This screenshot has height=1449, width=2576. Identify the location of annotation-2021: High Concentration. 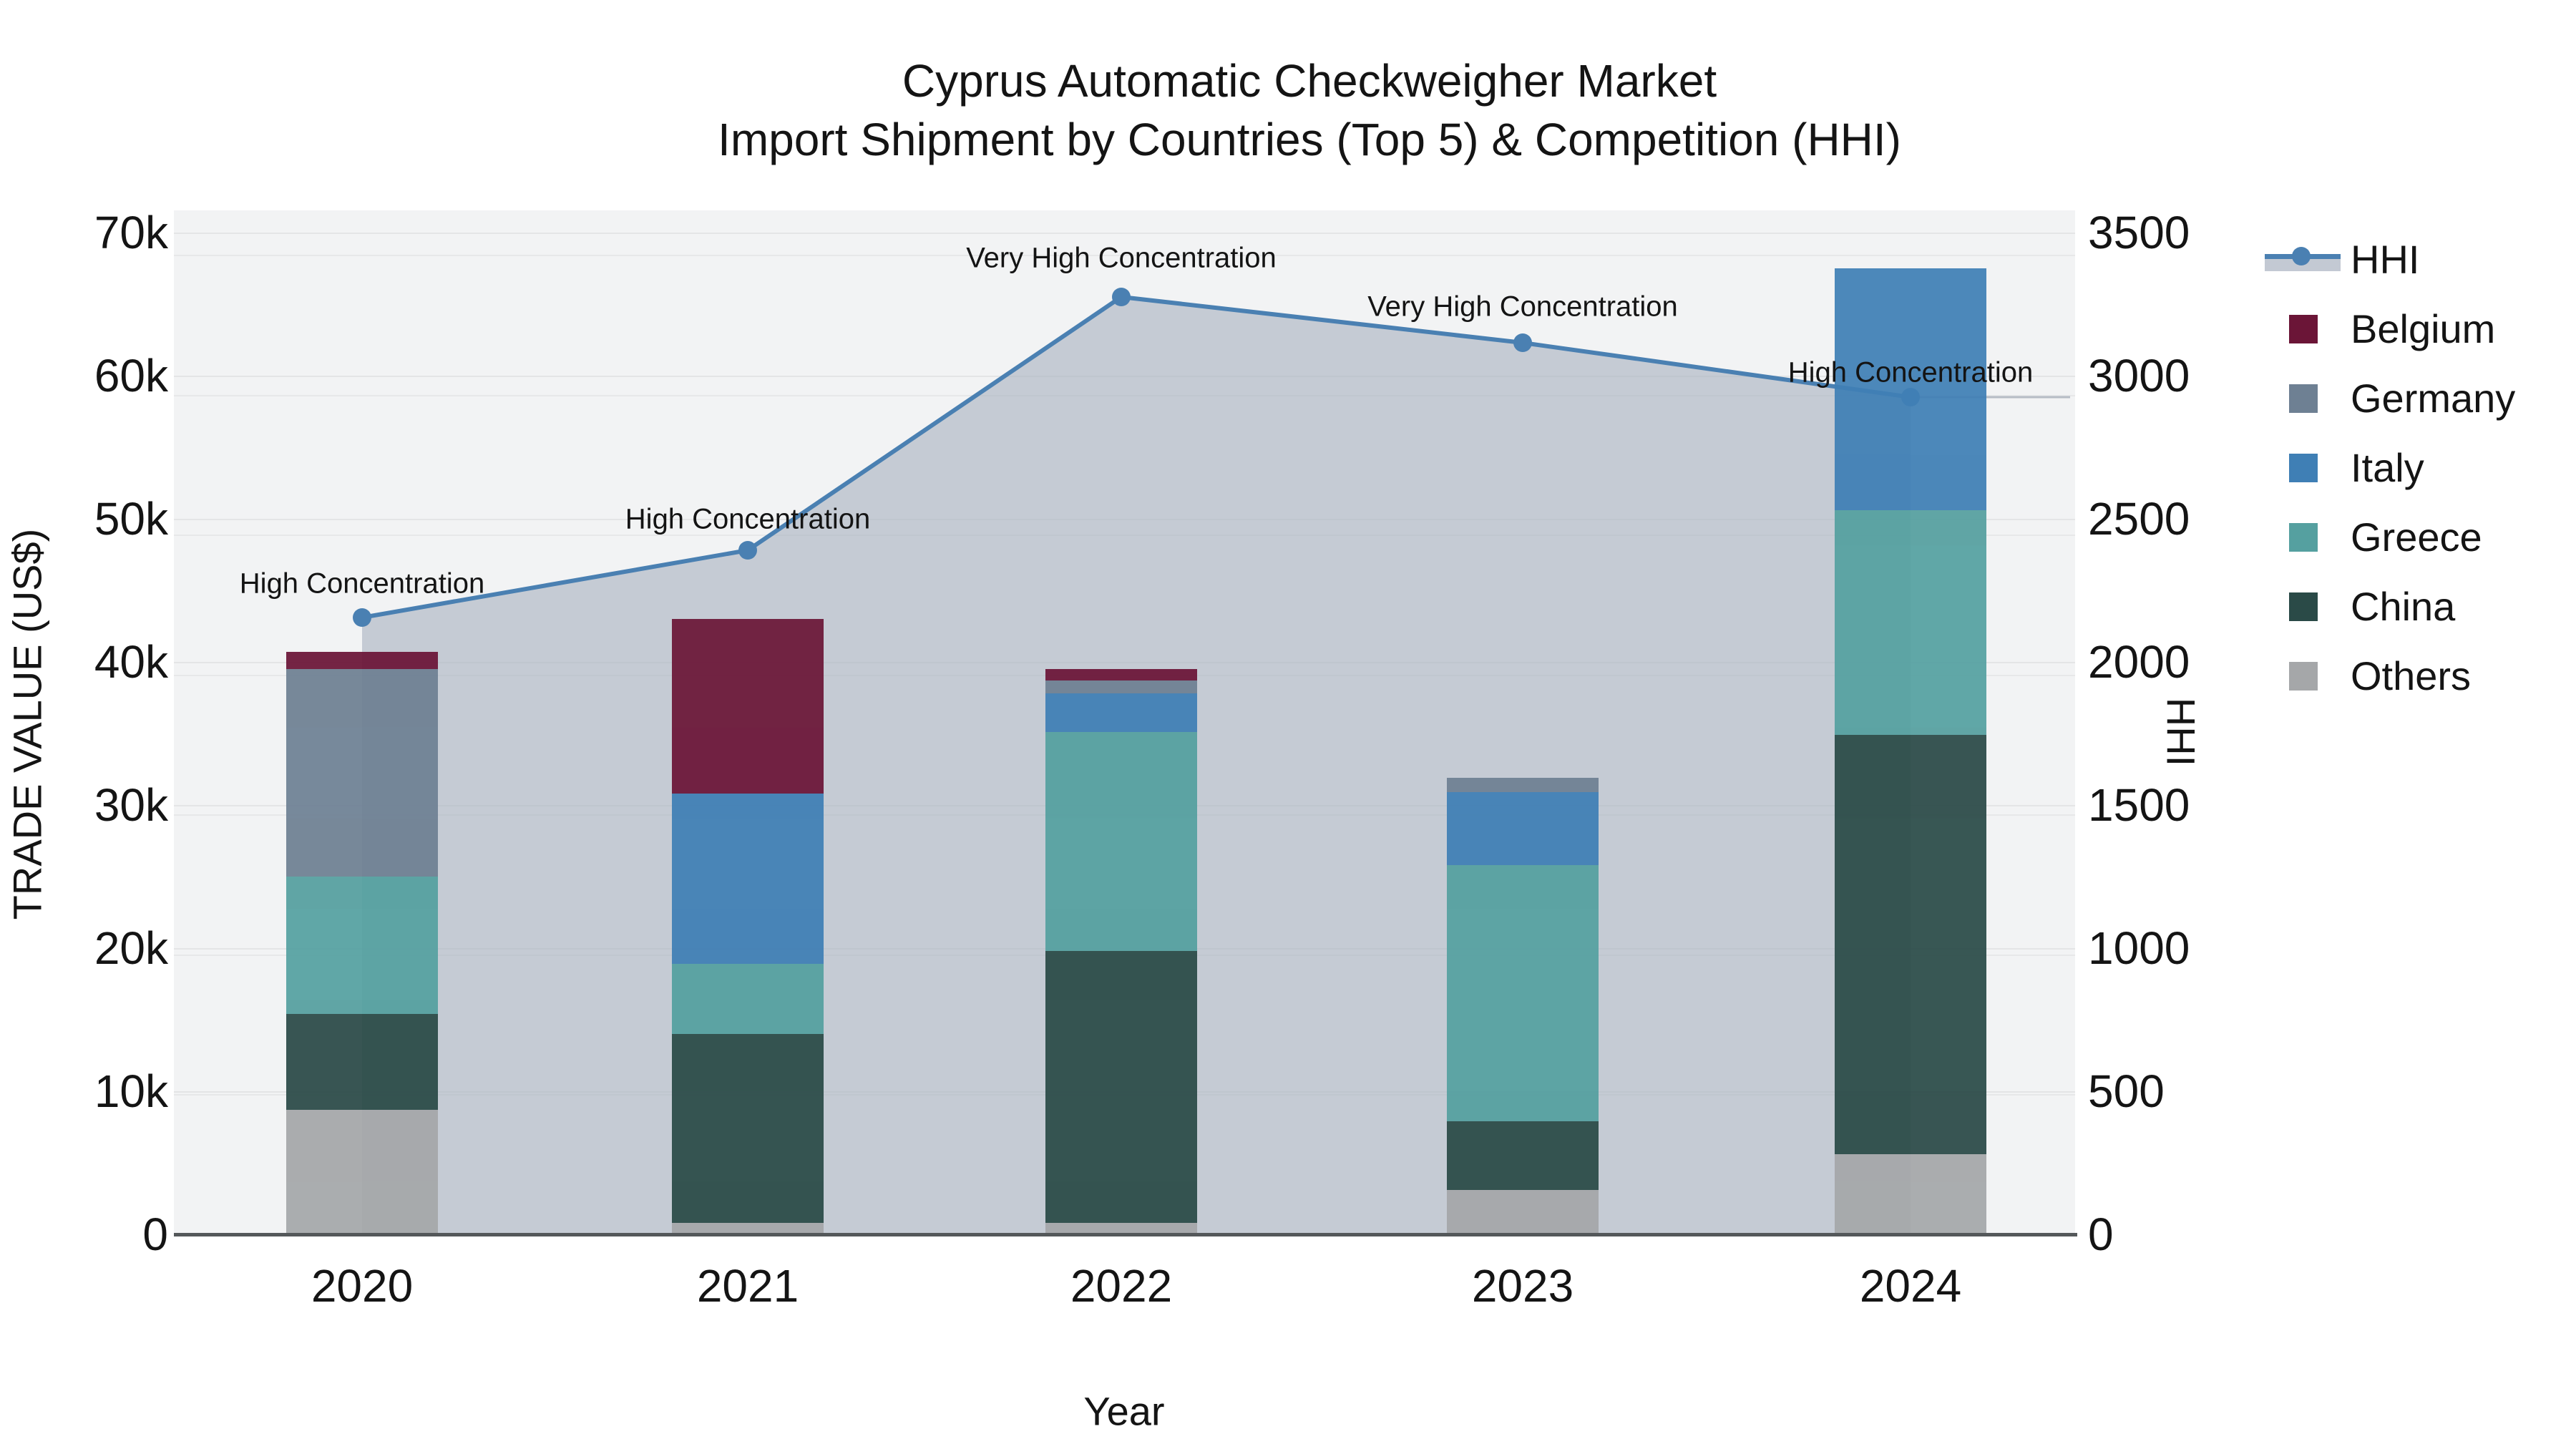
(748, 519).